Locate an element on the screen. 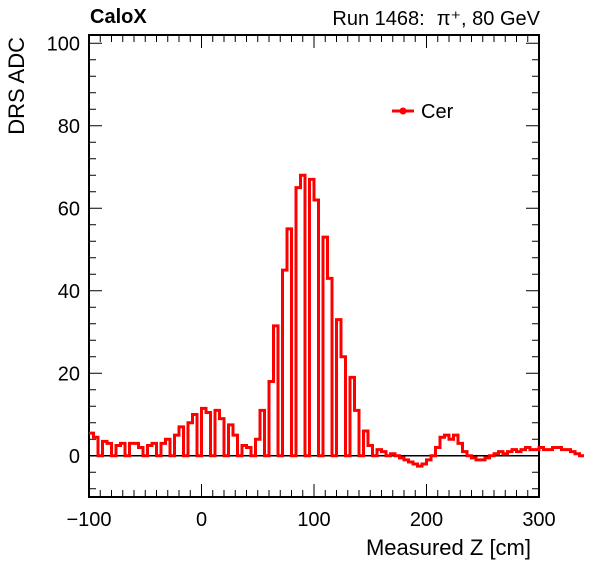  x-tick-label: 200 is located at coordinates (426, 520).